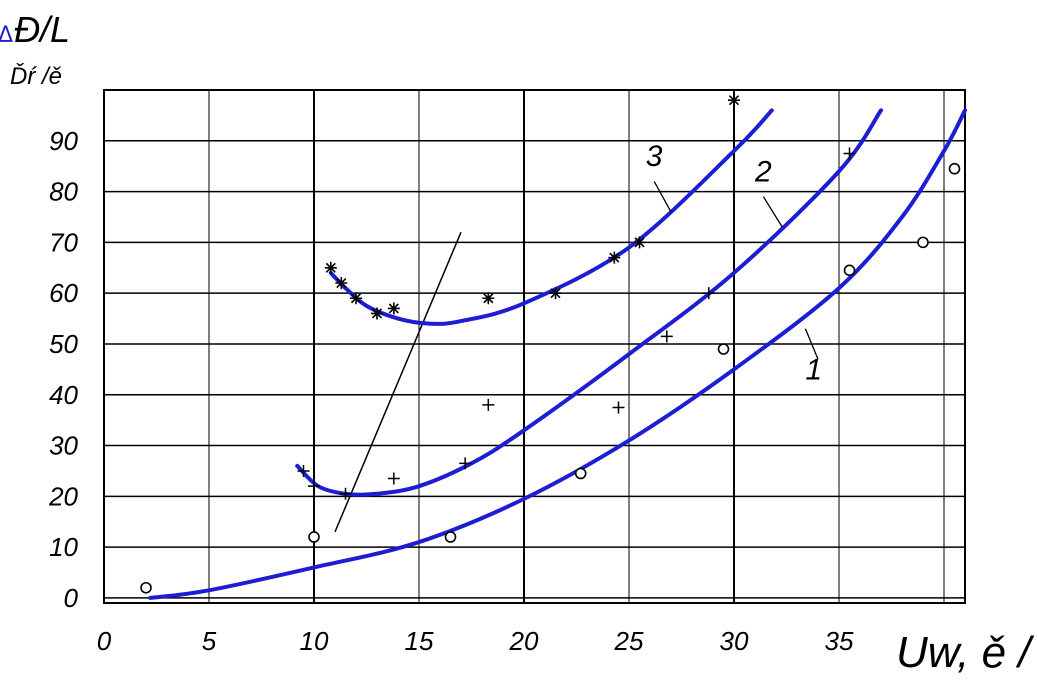 This screenshot has height=688, width=1037. What do you see at coordinates (63, 369) in the screenshot?
I see `y-tick-labels: 0 10 20 30 40 50 60 70 80 90` at bounding box center [63, 369].